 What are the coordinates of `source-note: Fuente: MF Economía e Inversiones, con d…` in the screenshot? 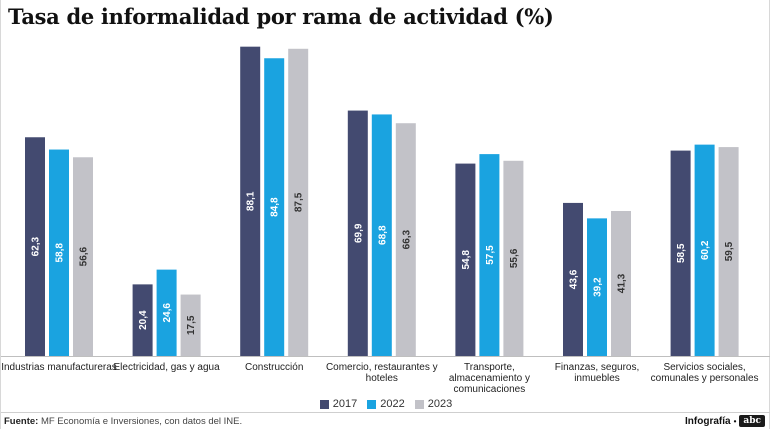 It's located at (123, 421).